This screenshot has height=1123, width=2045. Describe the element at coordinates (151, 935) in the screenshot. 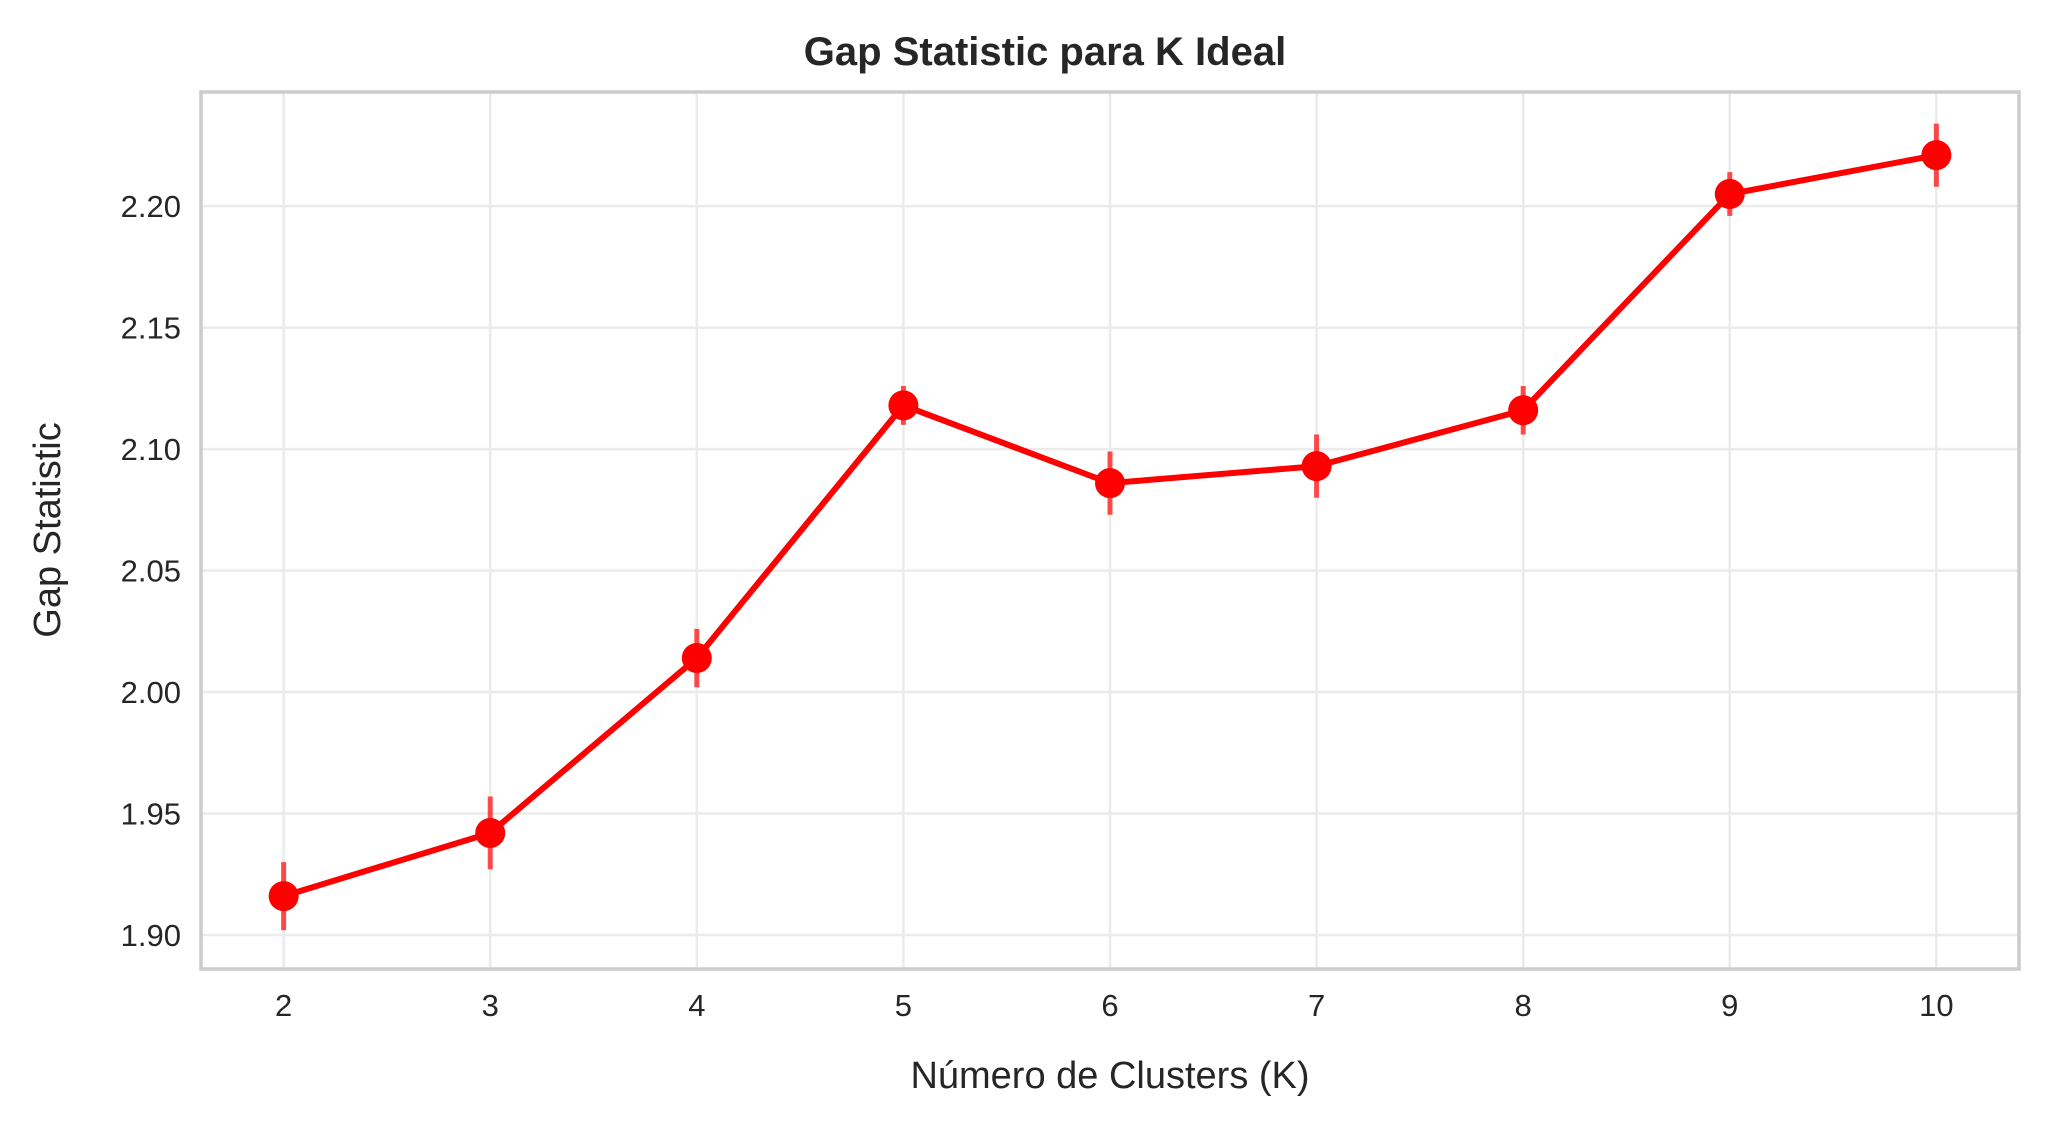

I see `y-tick-label: 1.90` at that location.